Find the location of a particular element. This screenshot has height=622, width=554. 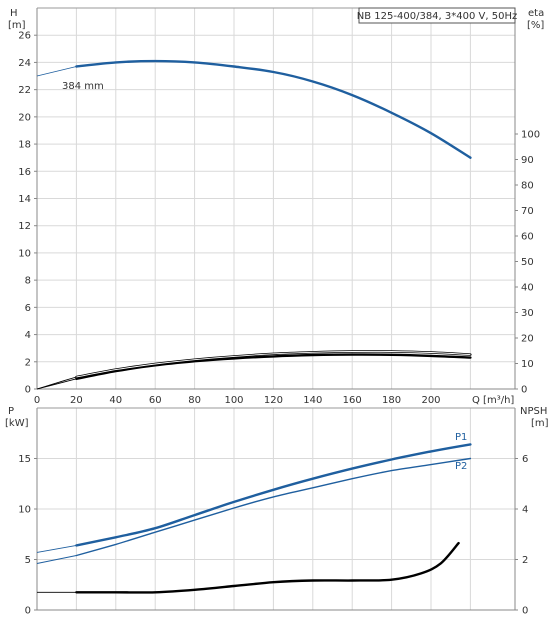

h-tick-label: 20 is located at coordinates (24, 117).